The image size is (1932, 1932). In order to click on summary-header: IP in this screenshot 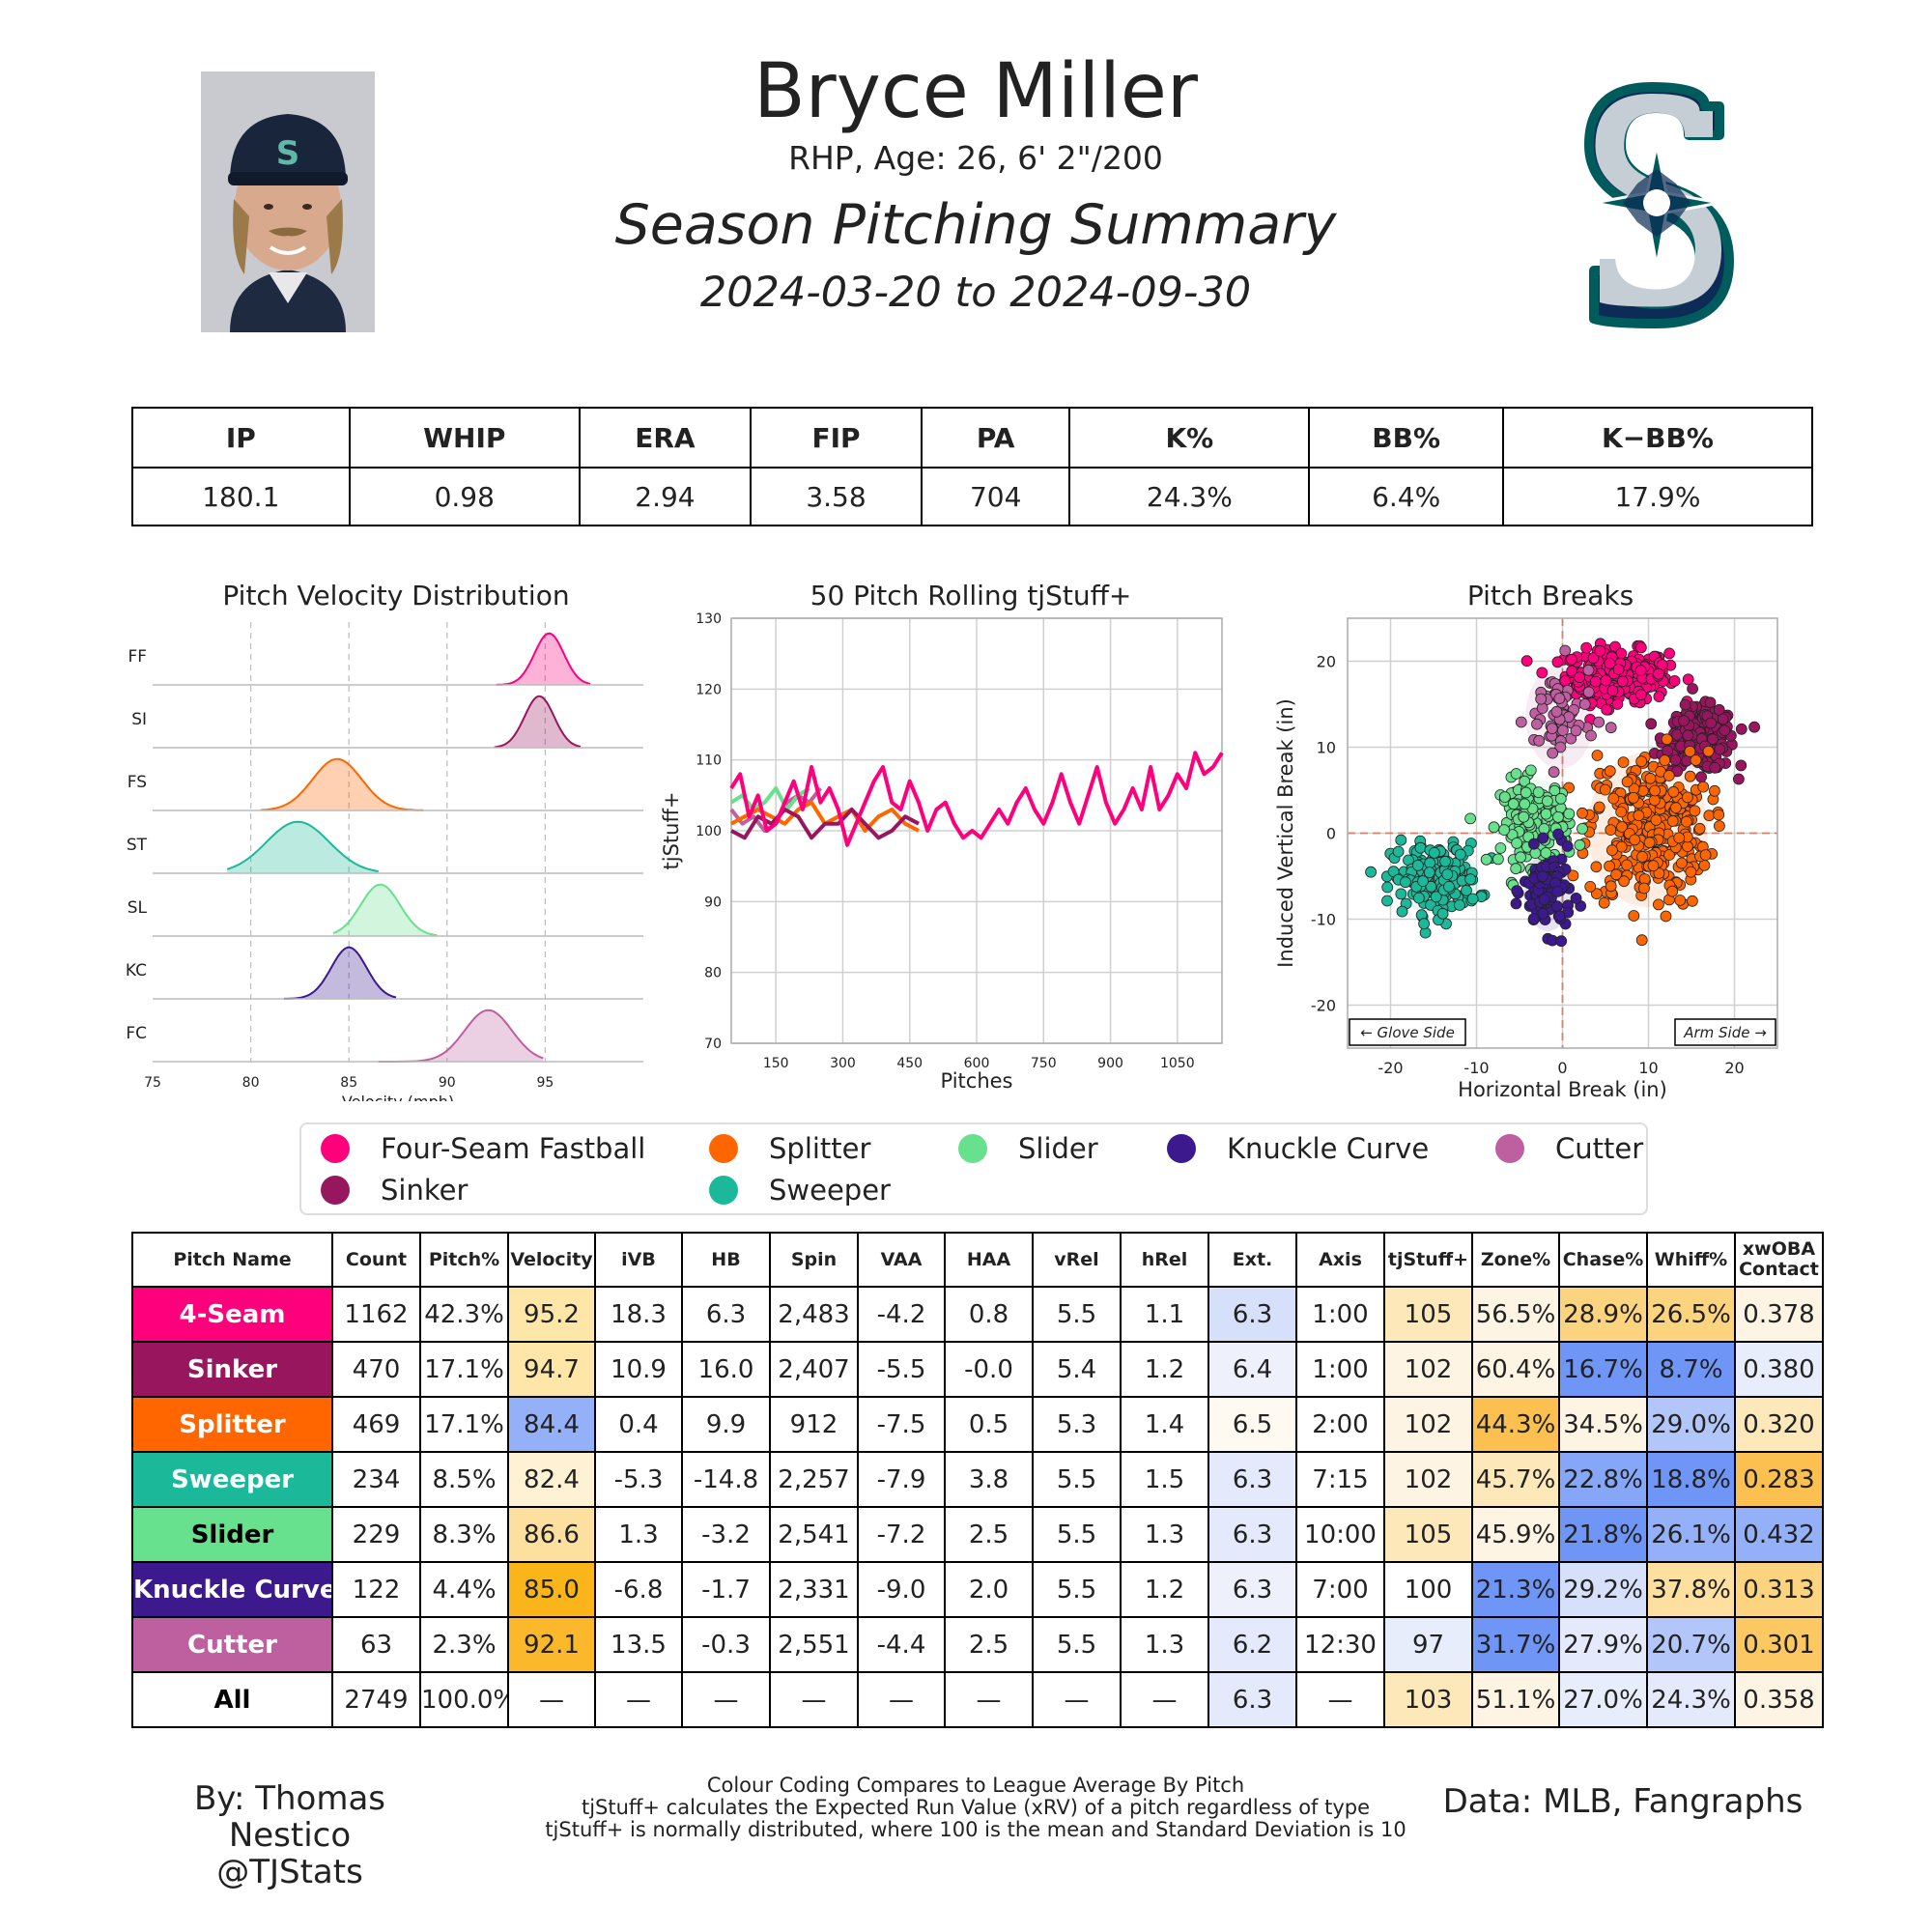, I will do `click(241, 438)`.